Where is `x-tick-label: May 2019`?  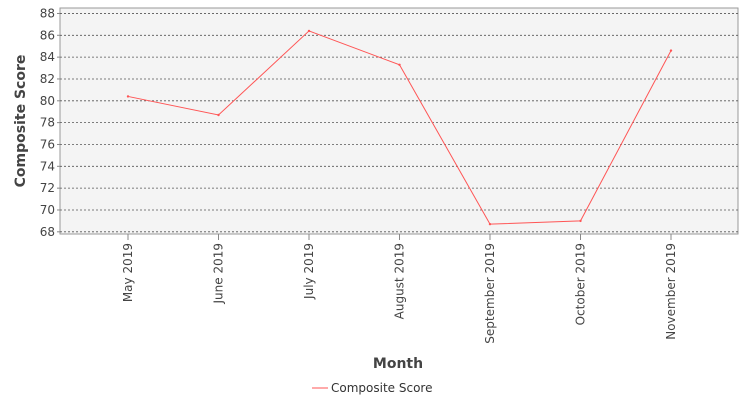
x-tick-label: May 2019 is located at coordinates (128, 272).